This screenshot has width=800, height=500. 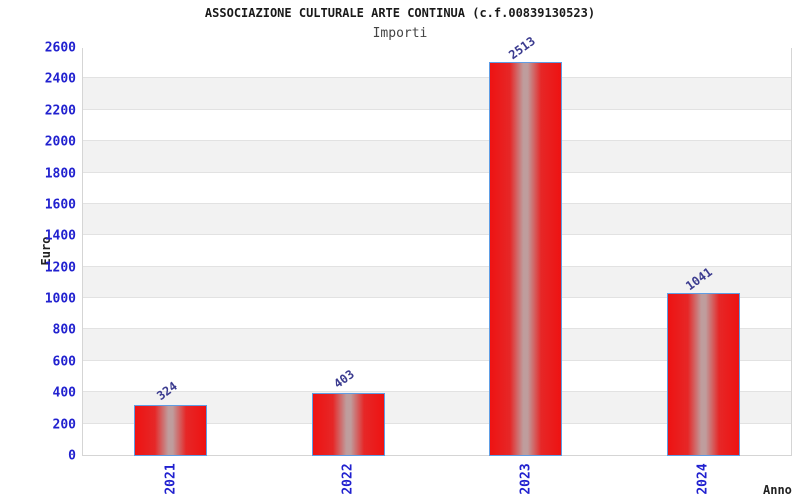 What do you see at coordinates (60, 48) in the screenshot?
I see `y-tick-label: 2600` at bounding box center [60, 48].